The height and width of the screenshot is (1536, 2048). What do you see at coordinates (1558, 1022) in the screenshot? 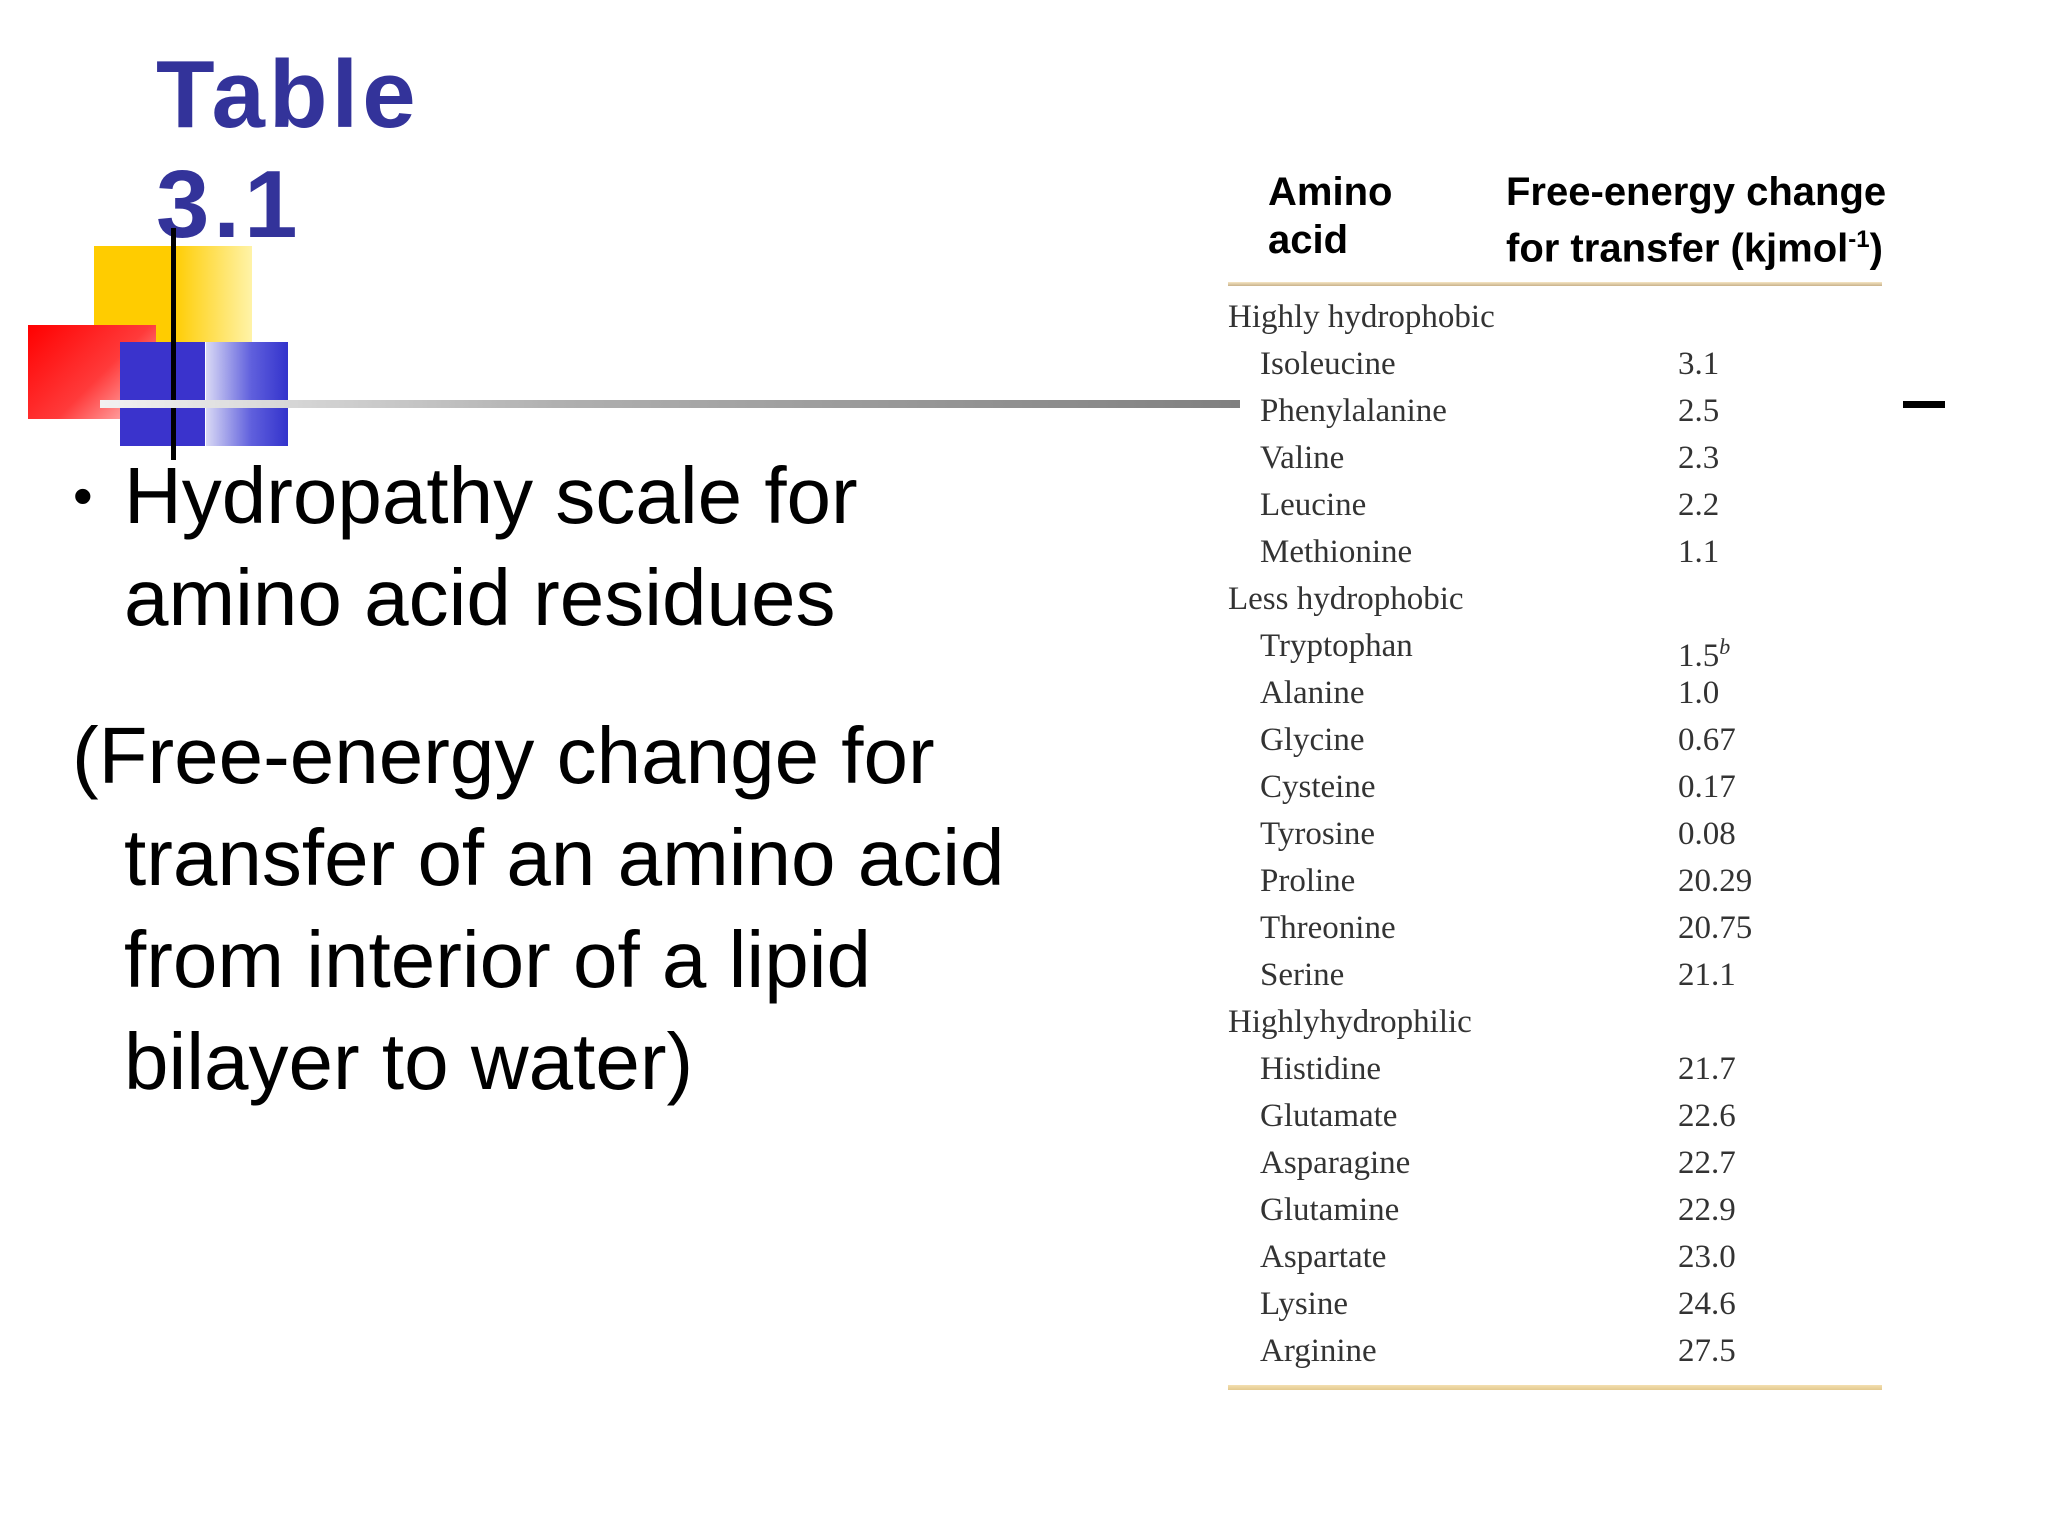
I see `table-category-row: Highlyhydrophilic` at bounding box center [1558, 1022].